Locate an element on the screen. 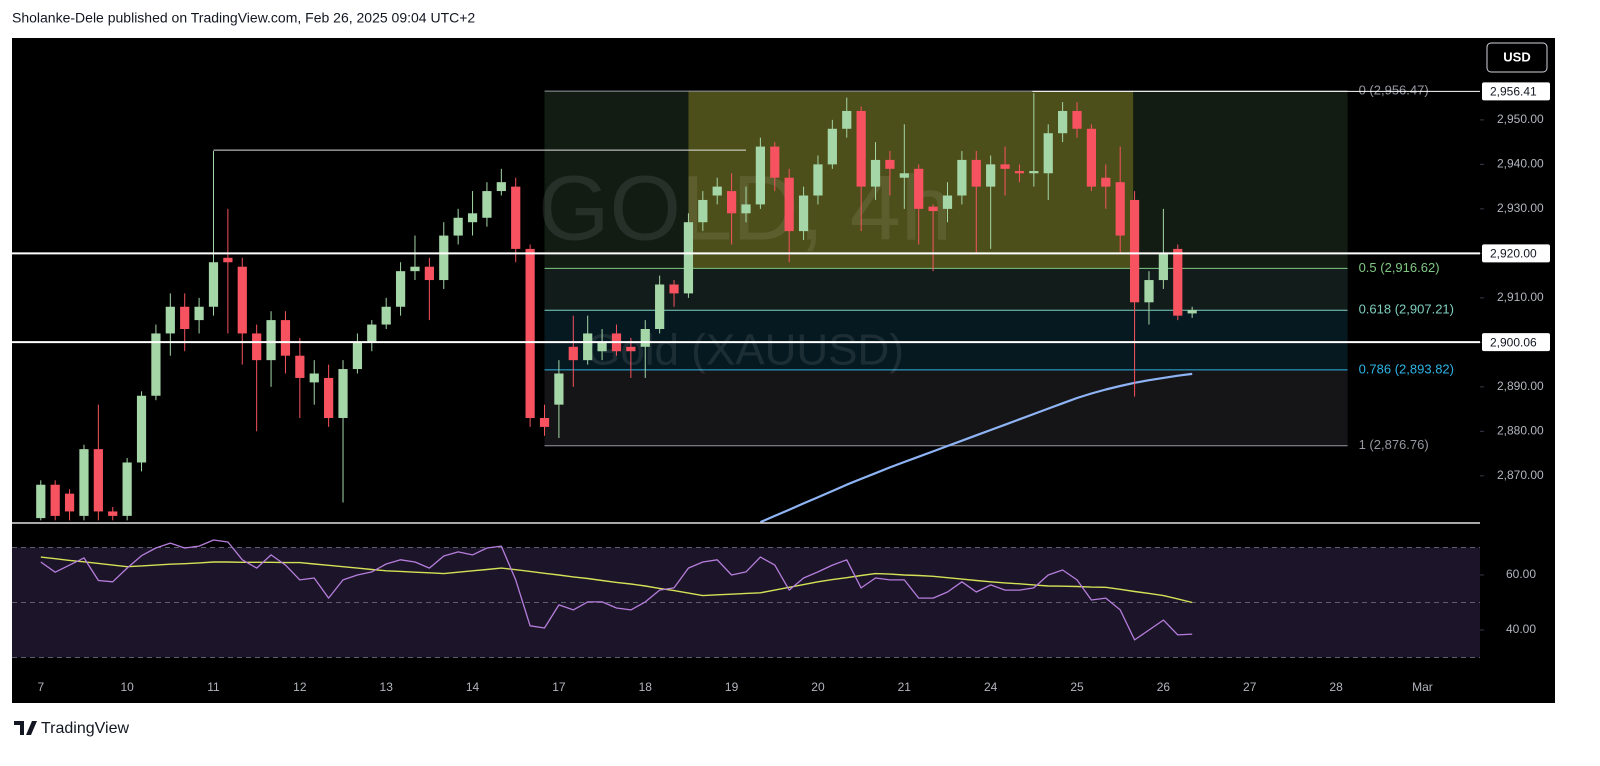  currency-button: USD is located at coordinates (1517, 57).